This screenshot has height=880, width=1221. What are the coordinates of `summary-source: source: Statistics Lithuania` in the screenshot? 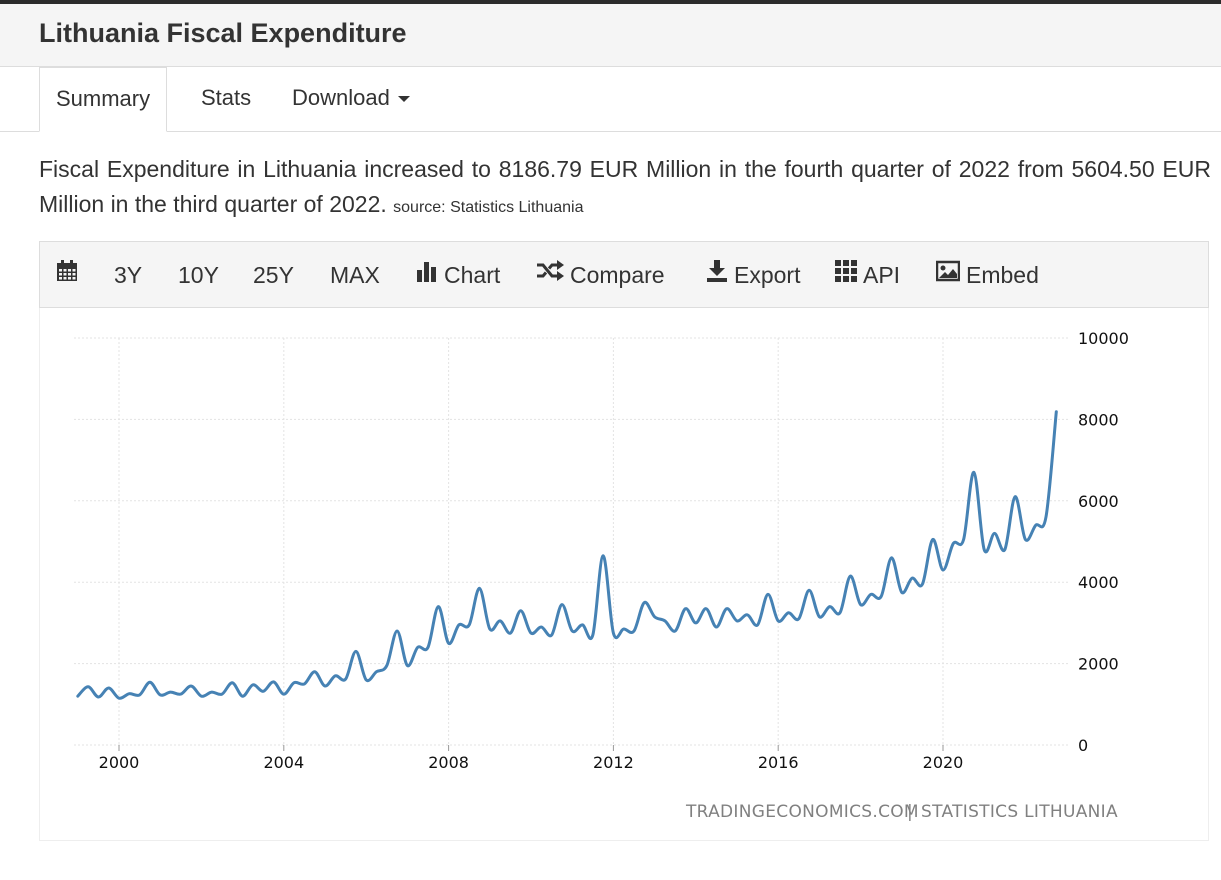 It's located at (488, 207).